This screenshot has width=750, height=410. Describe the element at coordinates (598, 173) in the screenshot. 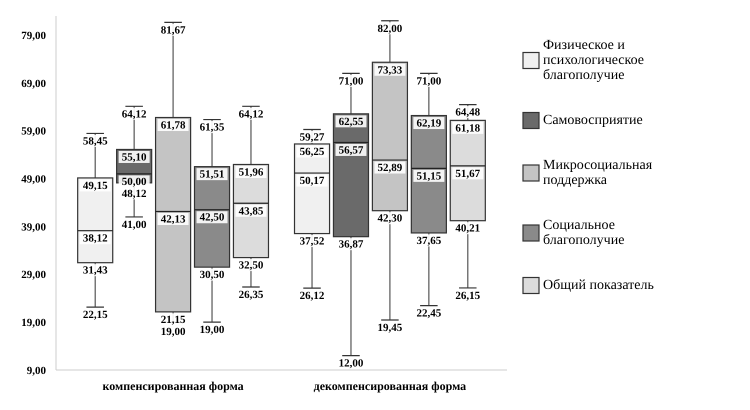

I see `legend-label: Микросоциальная поддержка` at that location.